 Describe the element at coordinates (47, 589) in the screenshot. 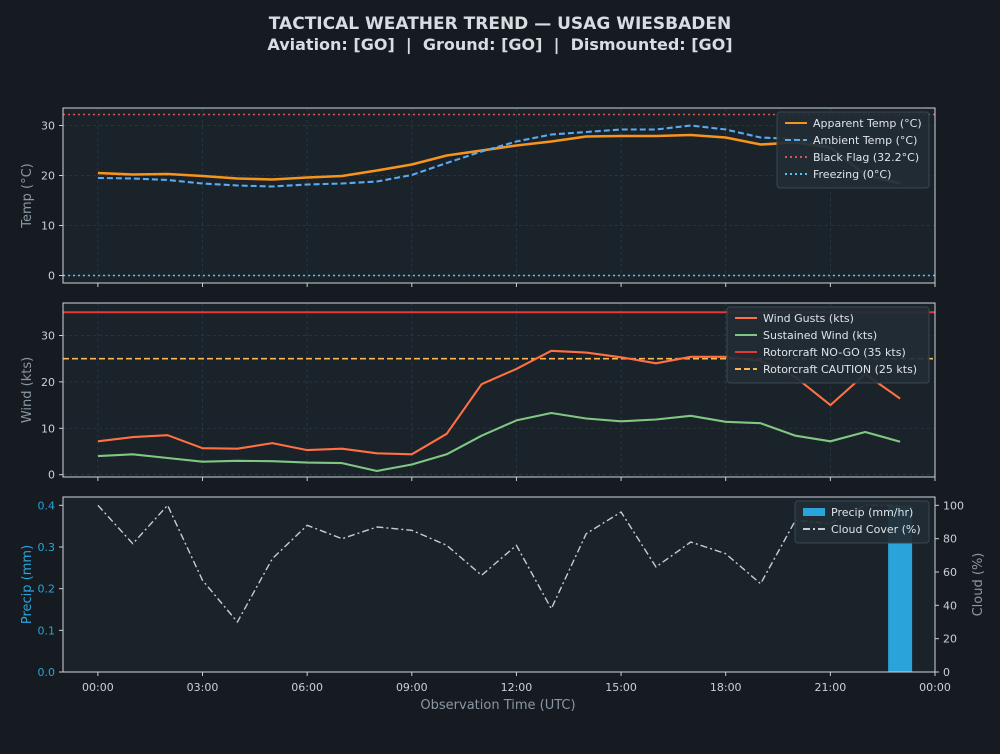

I see `y-tick-label: 0.2` at that location.